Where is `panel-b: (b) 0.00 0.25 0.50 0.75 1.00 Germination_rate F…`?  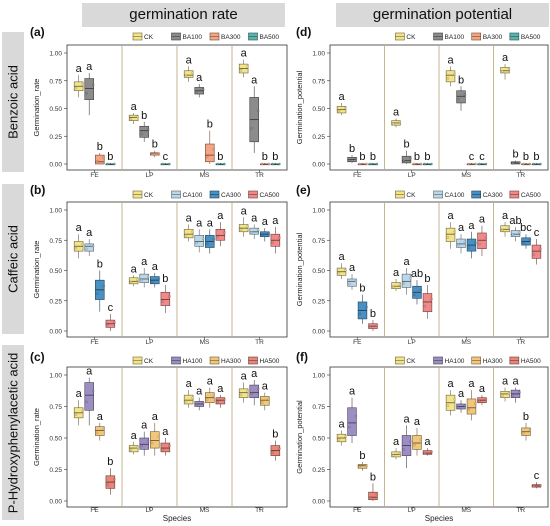 panel-b: (b) 0.00 0.25 0.50 0.75 1.00 Germination_rate F… is located at coordinates (159, 264).